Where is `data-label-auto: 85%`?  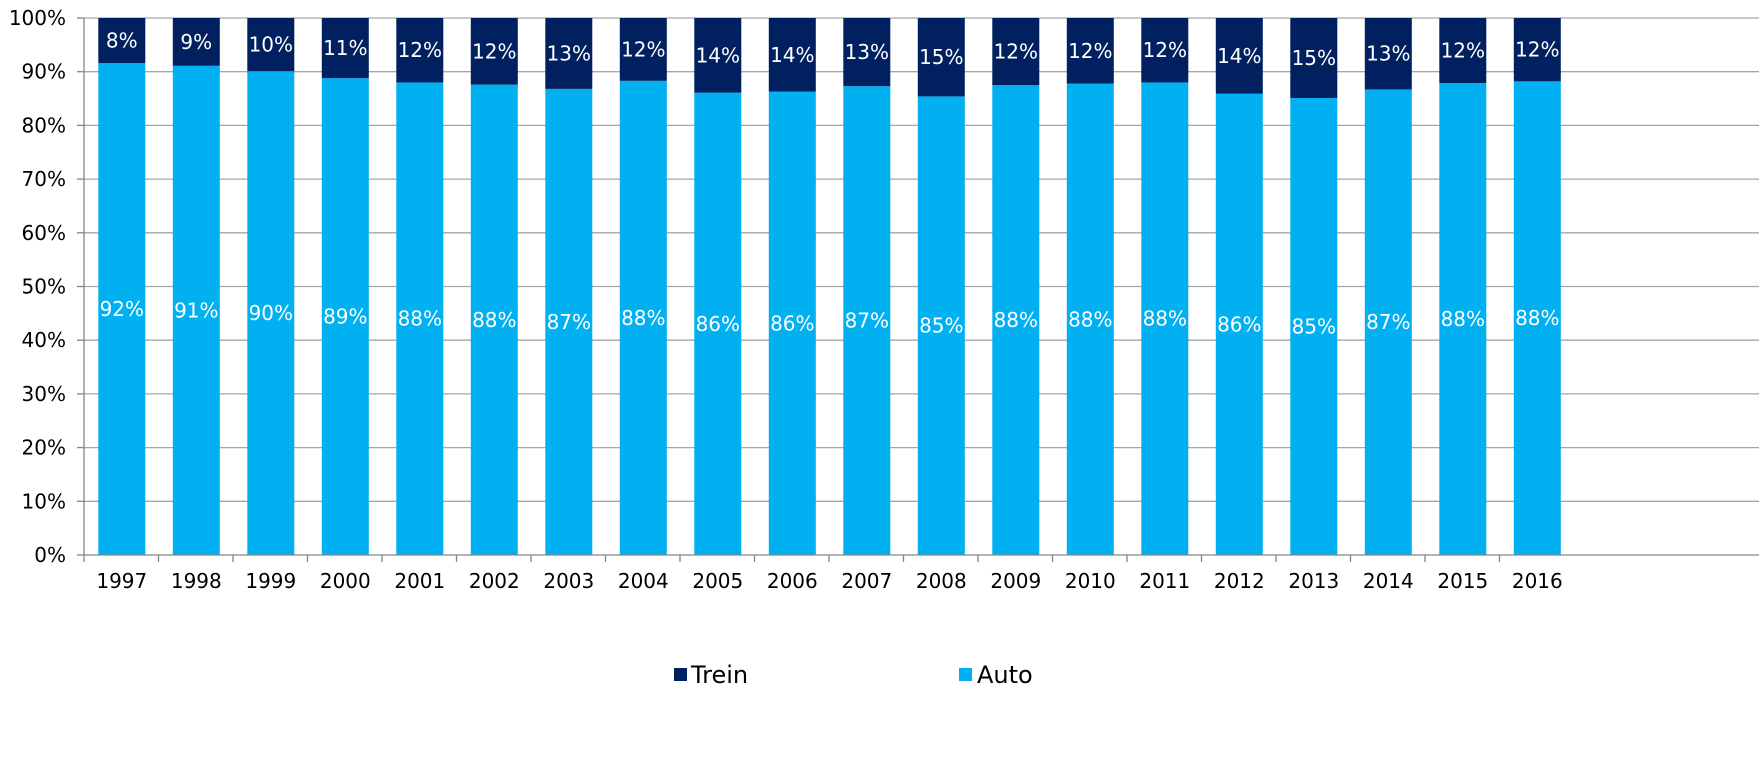
data-label-auto: 85% is located at coordinates (1314, 327).